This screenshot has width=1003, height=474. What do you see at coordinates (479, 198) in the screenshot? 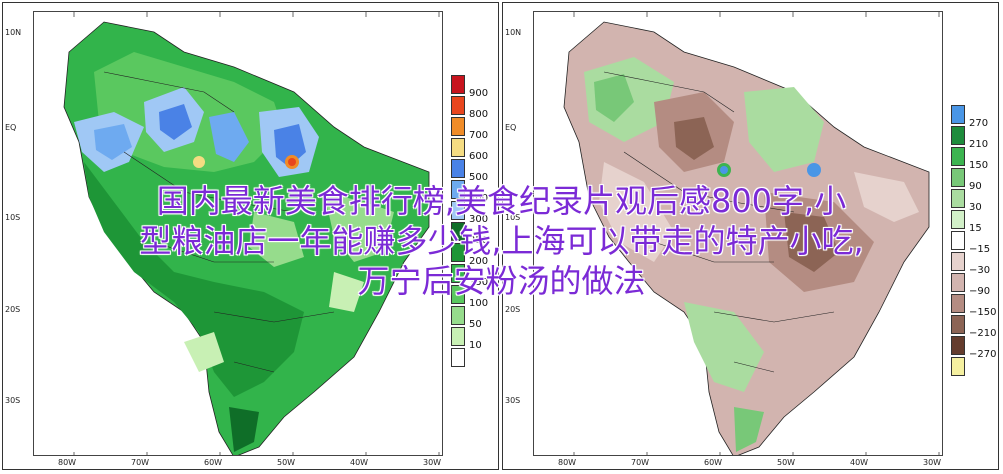
I see `legend-label: 400` at bounding box center [479, 198].